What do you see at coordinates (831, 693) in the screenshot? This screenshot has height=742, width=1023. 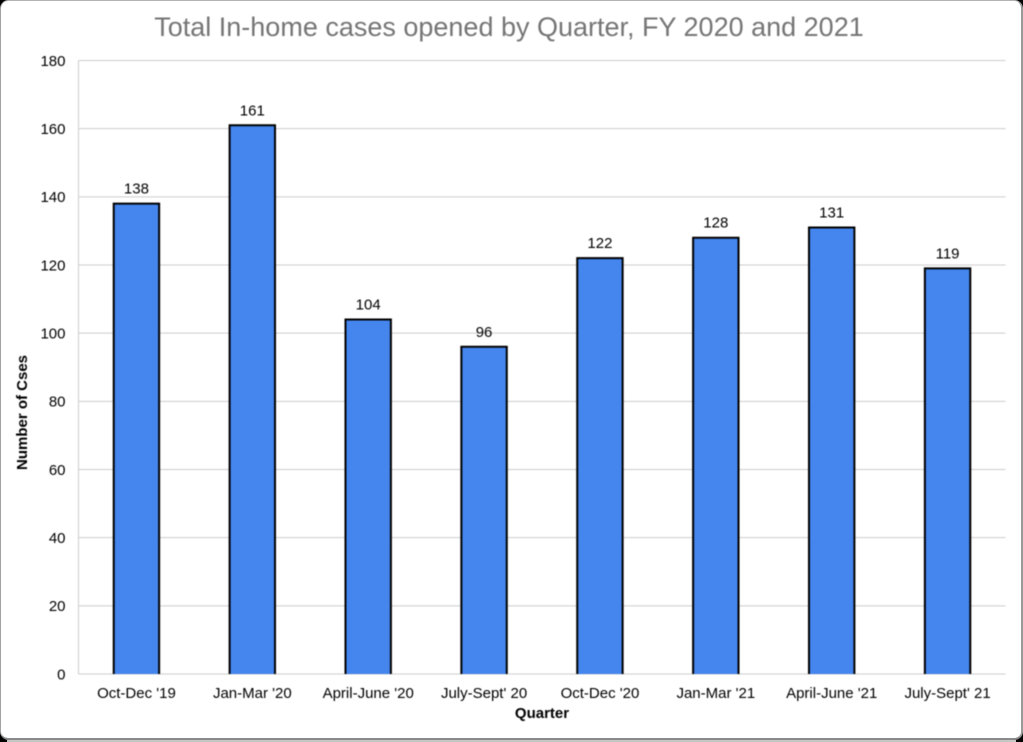 I see `x-tick-label: April-June '21` at bounding box center [831, 693].